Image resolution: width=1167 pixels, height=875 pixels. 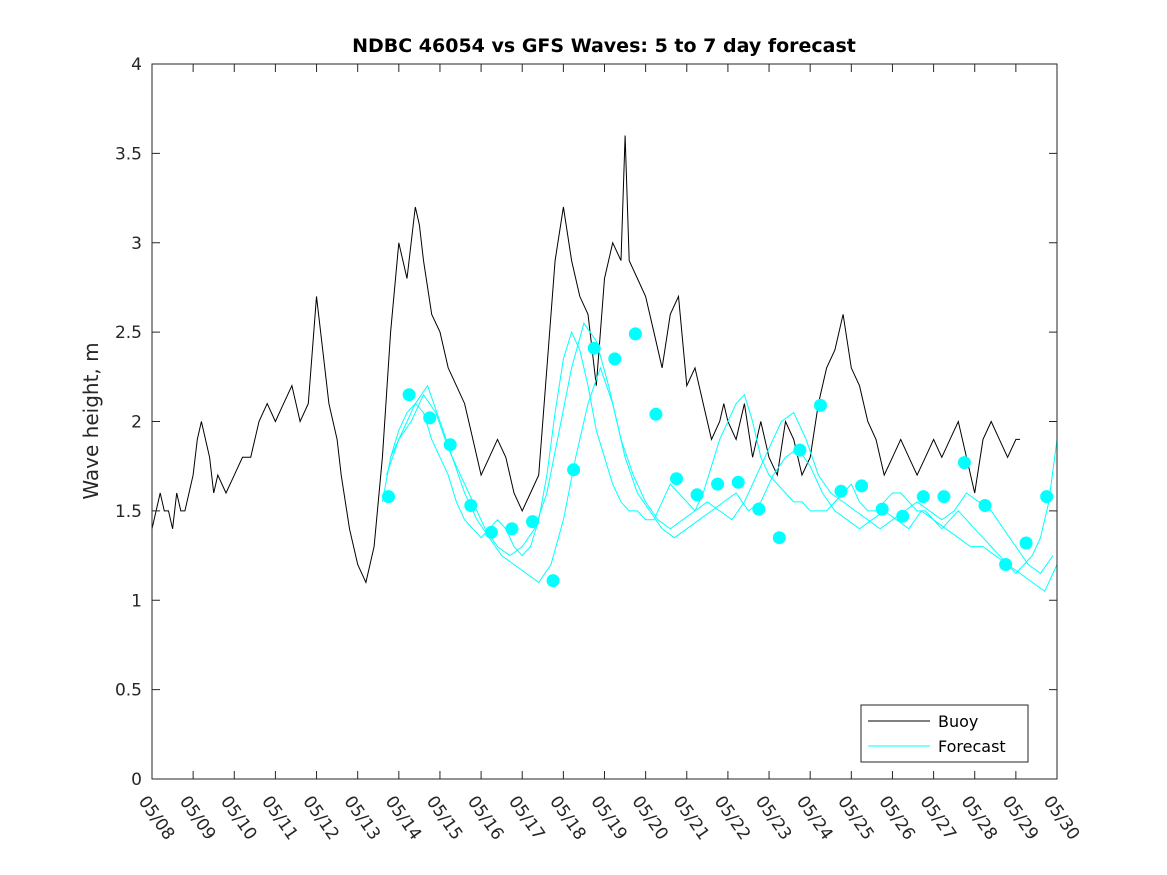 What do you see at coordinates (197, 818) in the screenshot?
I see `x-tick-label: 05/09` at bounding box center [197, 818].